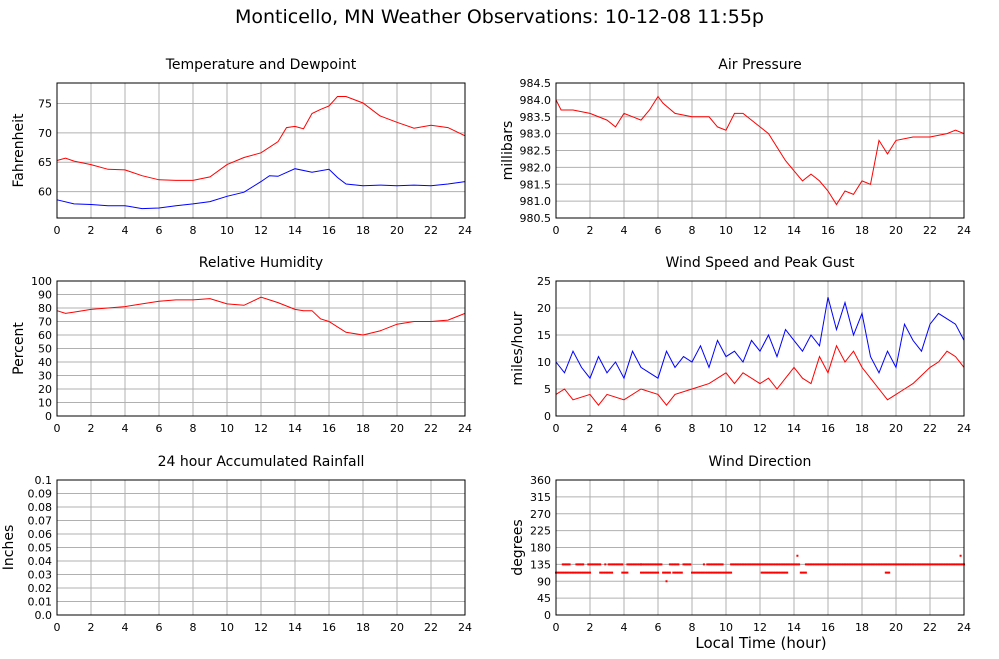 Image resolution: width=999 pixels, height=659 pixels. I want to click on y-tick-label: 0.08, so click(40, 507).